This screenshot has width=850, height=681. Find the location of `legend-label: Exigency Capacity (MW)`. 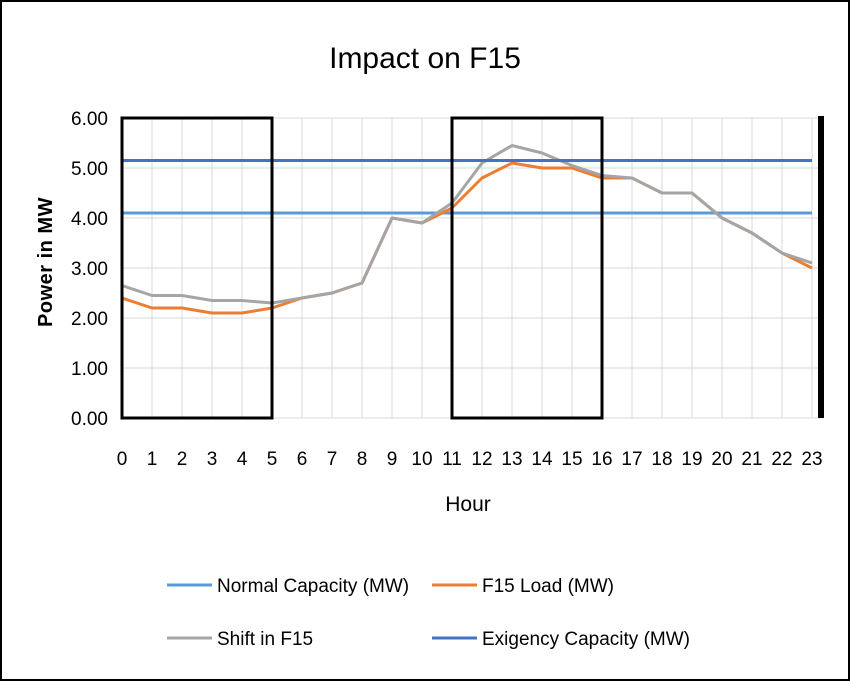

legend-label: Exigency Capacity (MW) is located at coordinates (586, 639).